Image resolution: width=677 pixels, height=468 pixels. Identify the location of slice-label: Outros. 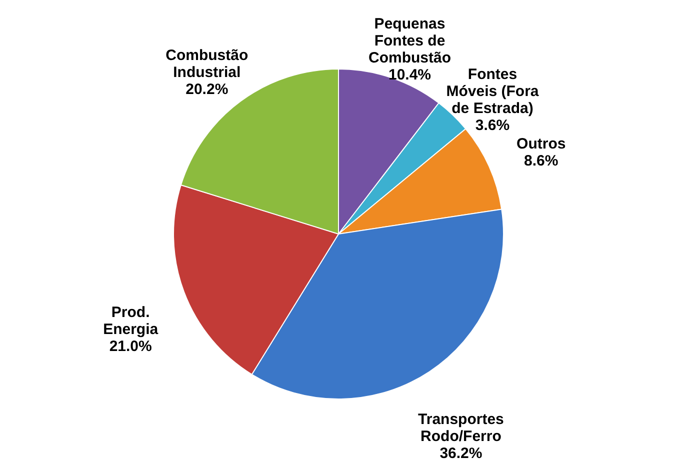
(541, 143).